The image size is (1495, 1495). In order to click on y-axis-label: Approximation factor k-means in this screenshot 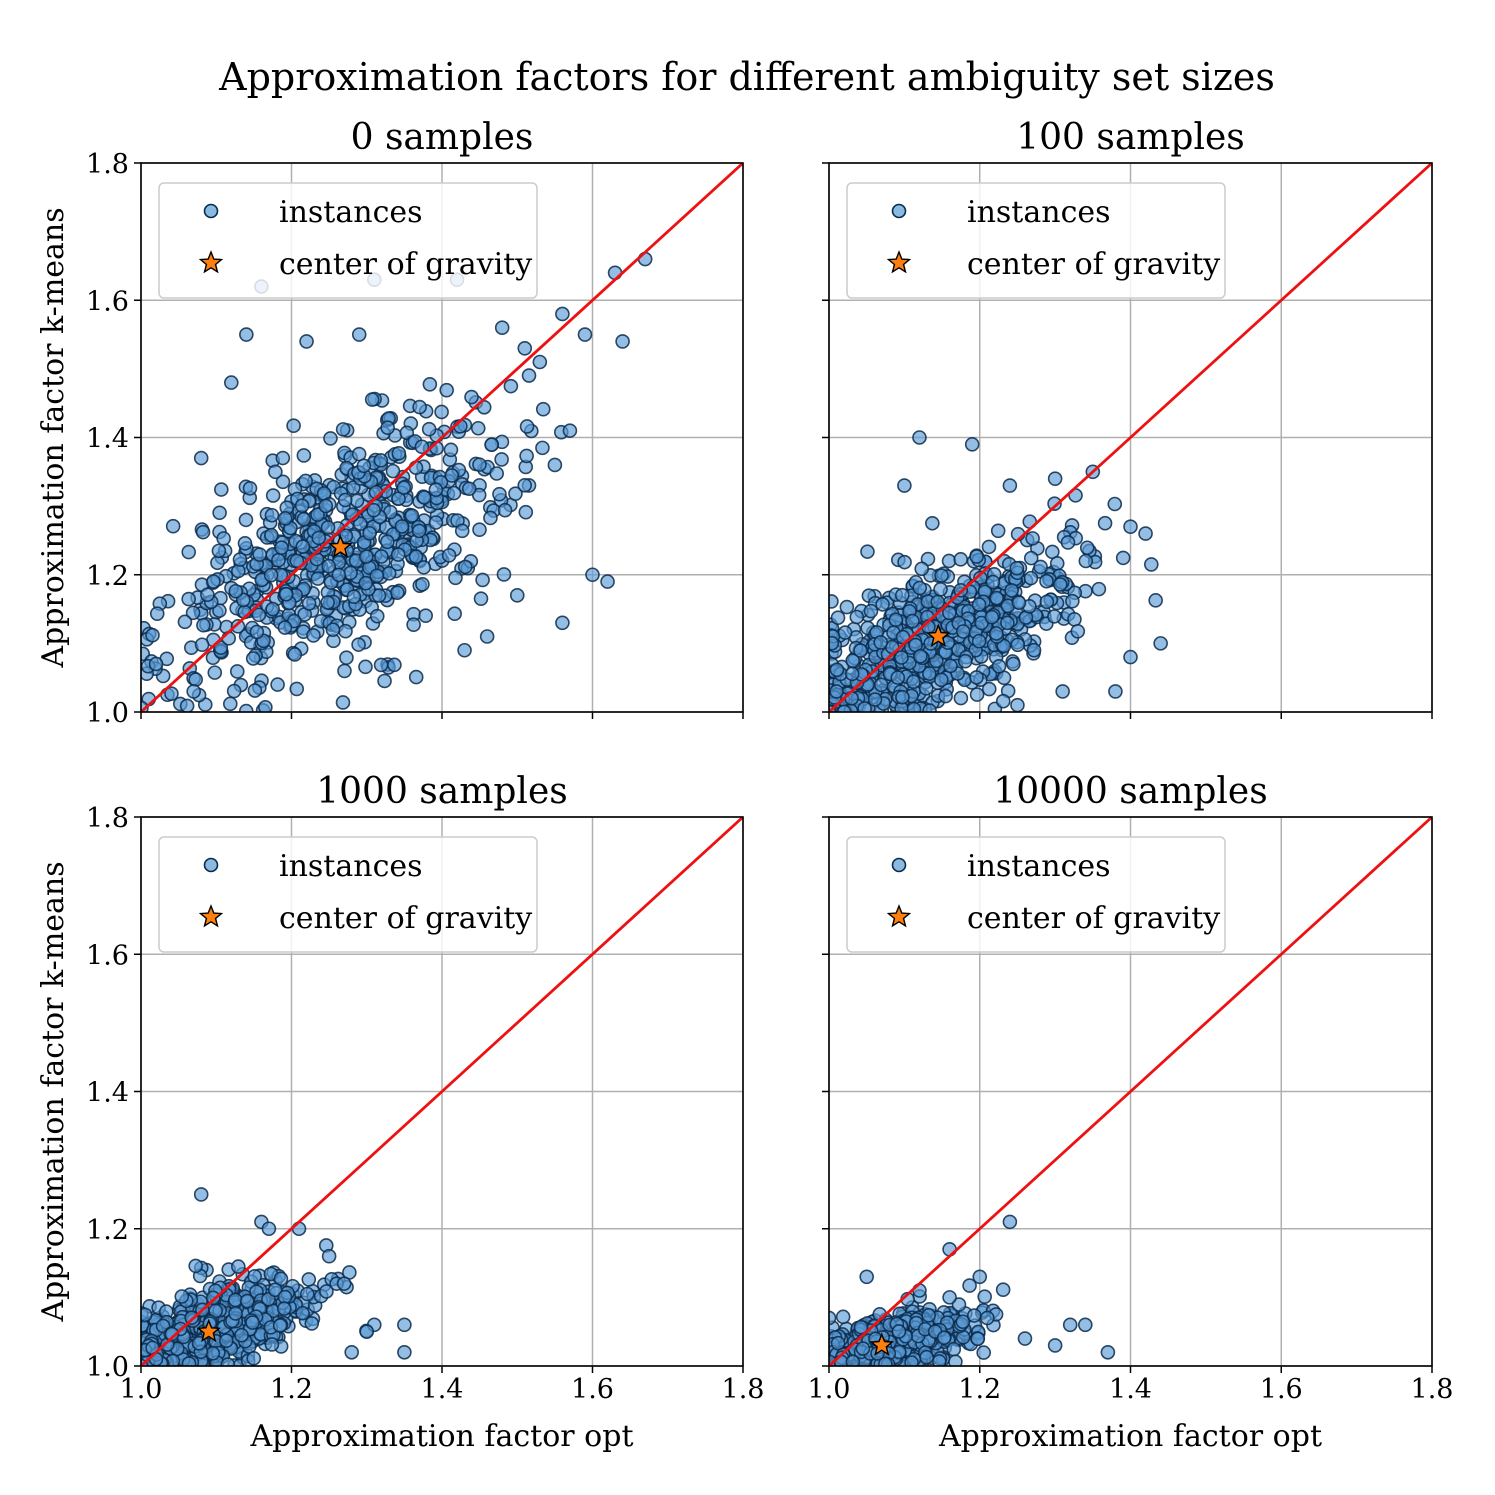, I will do `click(53, 437)`.